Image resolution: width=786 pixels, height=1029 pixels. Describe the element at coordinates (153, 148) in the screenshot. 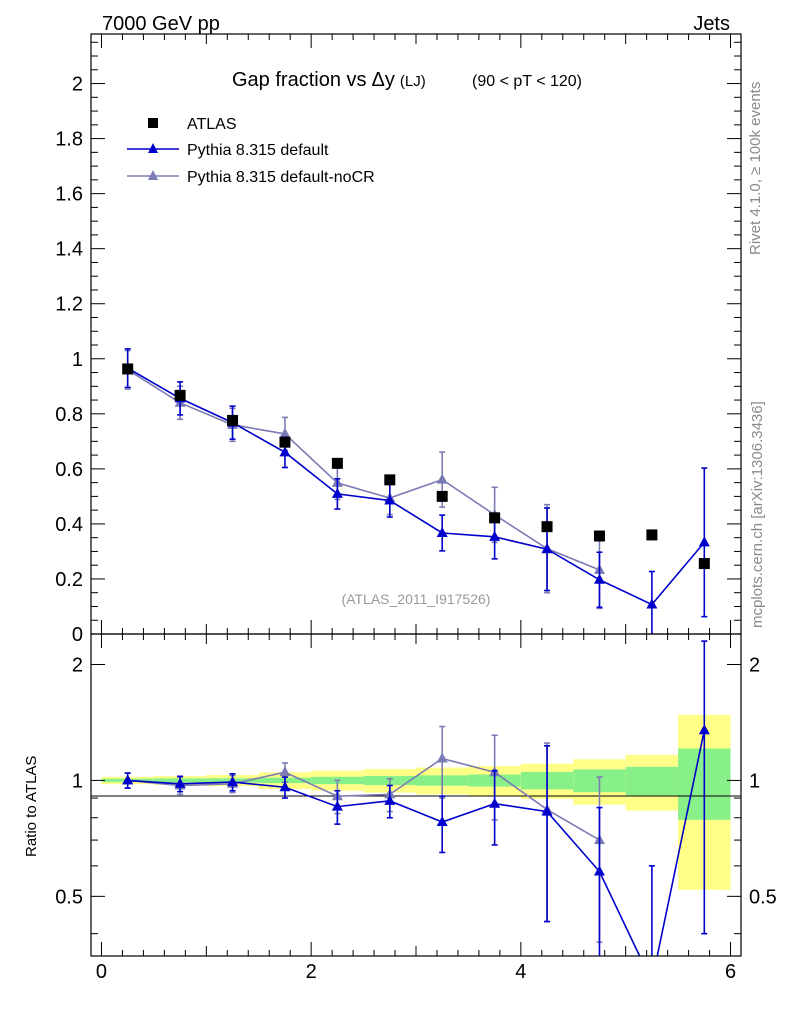

I see `legend-pythia-default-marker` at that location.